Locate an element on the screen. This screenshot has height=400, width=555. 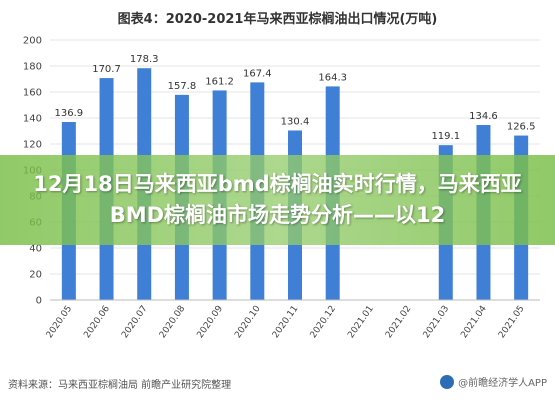
y-tick-label: 180 is located at coordinates (32, 67).